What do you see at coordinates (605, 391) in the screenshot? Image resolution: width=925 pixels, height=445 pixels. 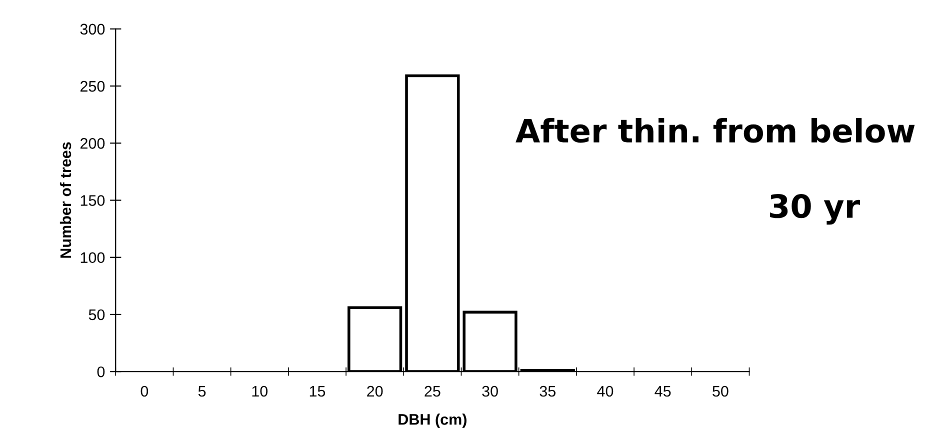 I see `x-tick-label: 40` at bounding box center [605, 391].